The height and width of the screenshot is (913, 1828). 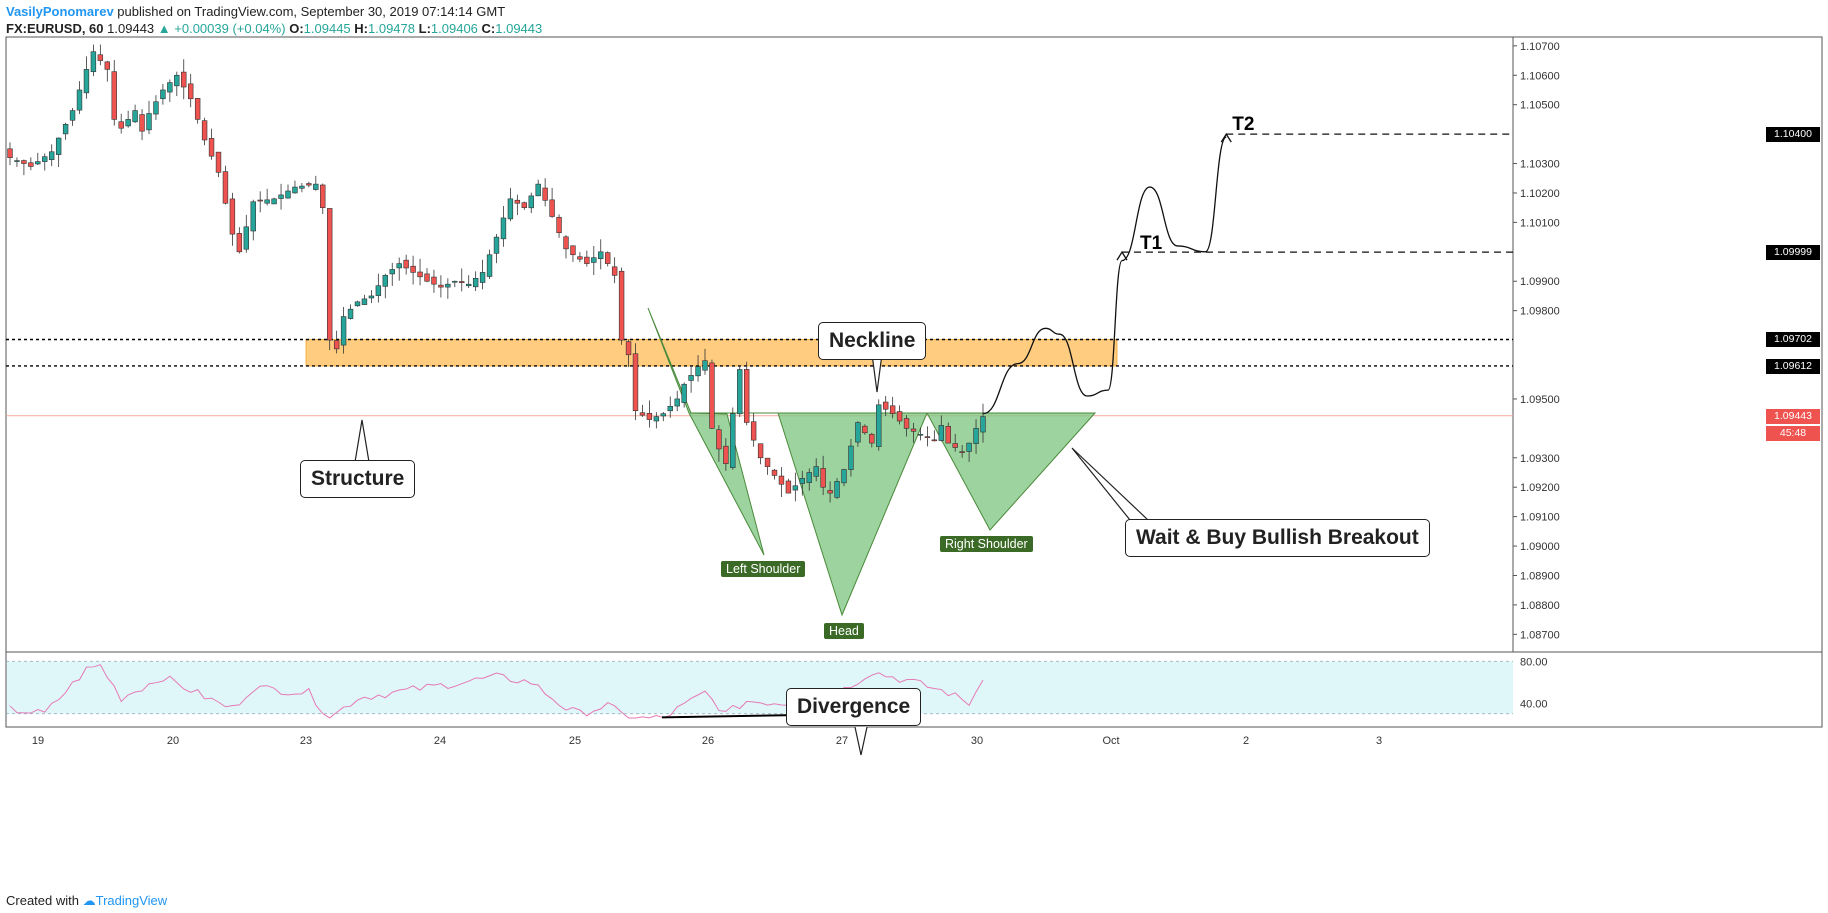 What do you see at coordinates (488, 28) in the screenshot?
I see `close-label: C:` at bounding box center [488, 28].